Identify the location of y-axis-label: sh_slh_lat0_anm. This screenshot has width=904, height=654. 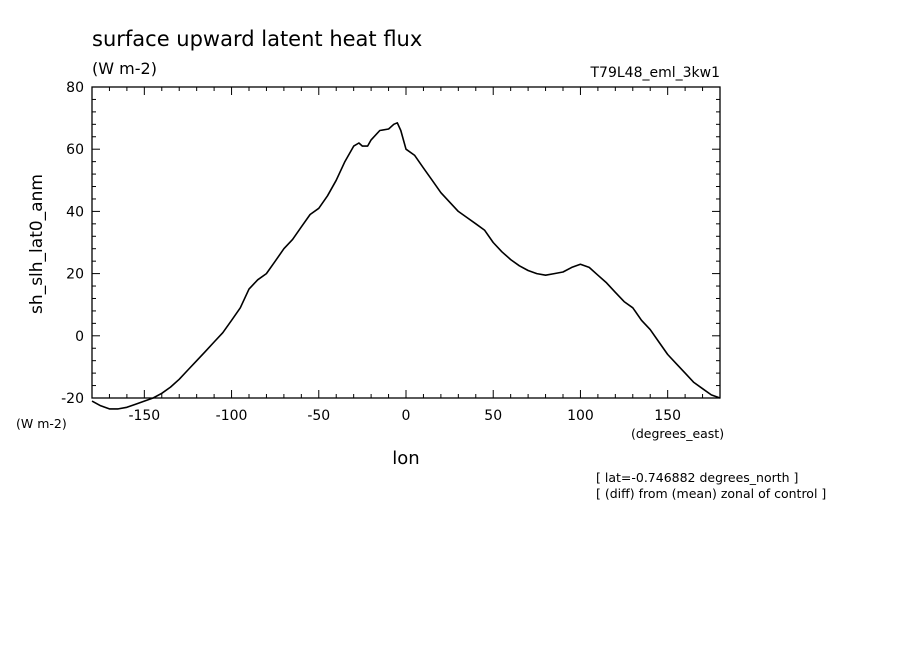
(37, 244).